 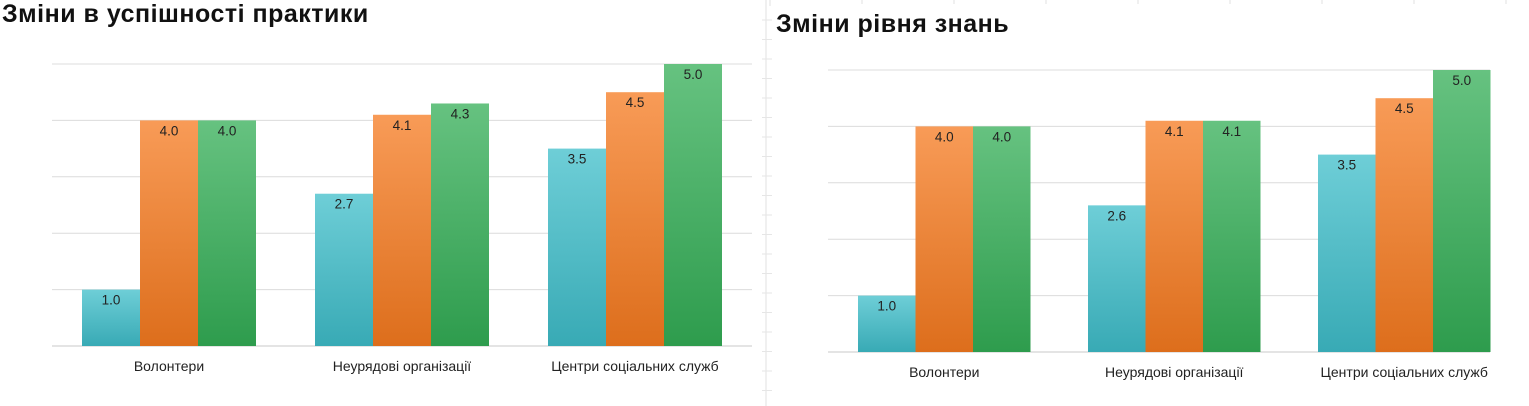 What do you see at coordinates (344, 204) in the screenshot?
I see `data-label: 2.7` at bounding box center [344, 204].